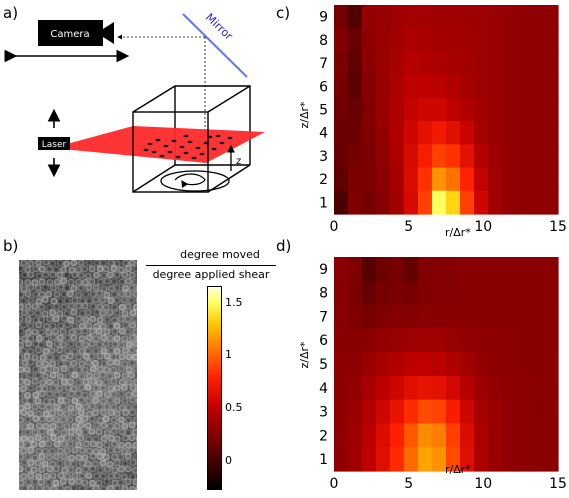 The width and height of the screenshot is (569, 498). Describe the element at coordinates (215, 45) in the screenshot. I see `mirror` at that location.